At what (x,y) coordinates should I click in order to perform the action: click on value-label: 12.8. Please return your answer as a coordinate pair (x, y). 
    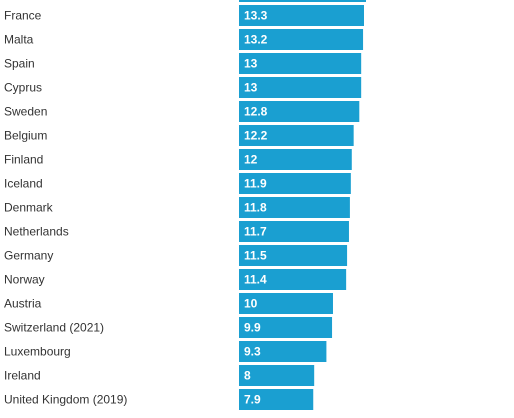
    Looking at the image, I should click on (256, 112).